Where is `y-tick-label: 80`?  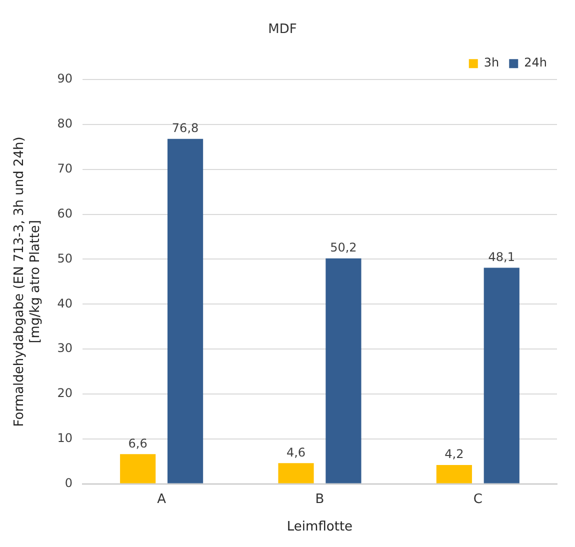
y-tick-label: 80 is located at coordinates (64, 123).